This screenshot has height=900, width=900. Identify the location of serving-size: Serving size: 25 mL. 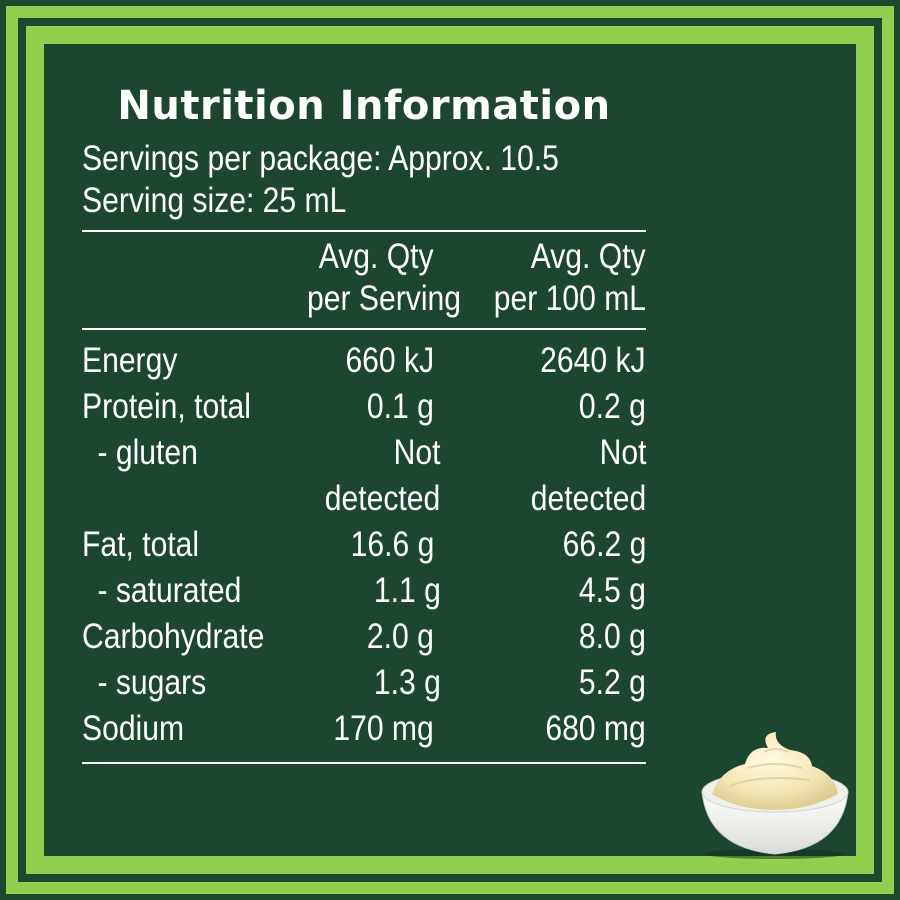
(214, 200).